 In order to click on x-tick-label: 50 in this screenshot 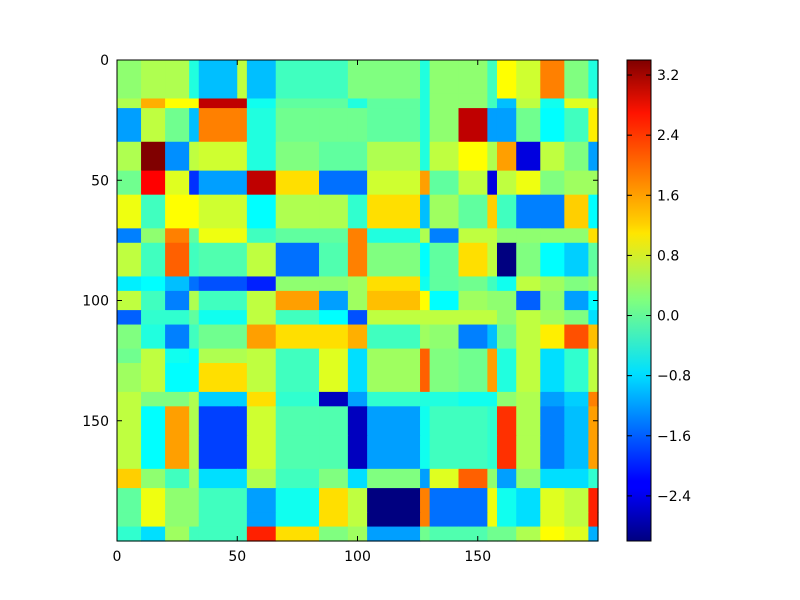, I will do `click(237, 557)`.